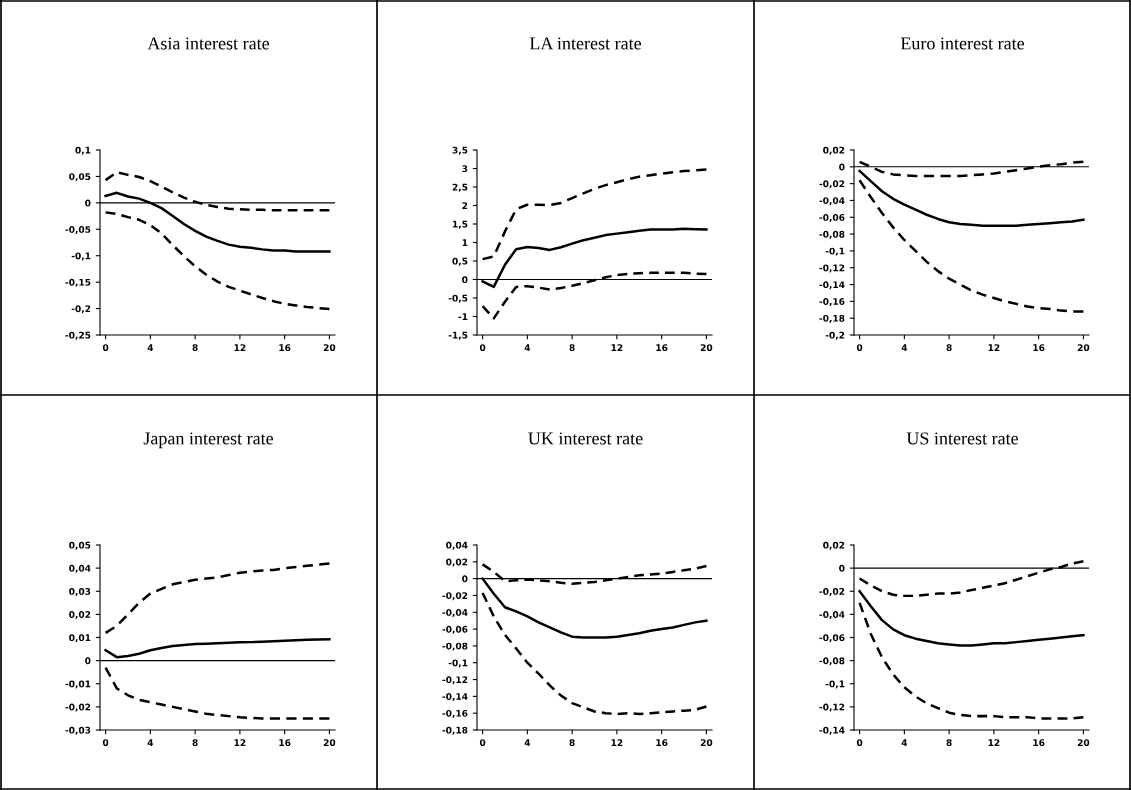 The width and height of the screenshot is (1131, 790). I want to click on y-tick-label: 2, so click(465, 205).